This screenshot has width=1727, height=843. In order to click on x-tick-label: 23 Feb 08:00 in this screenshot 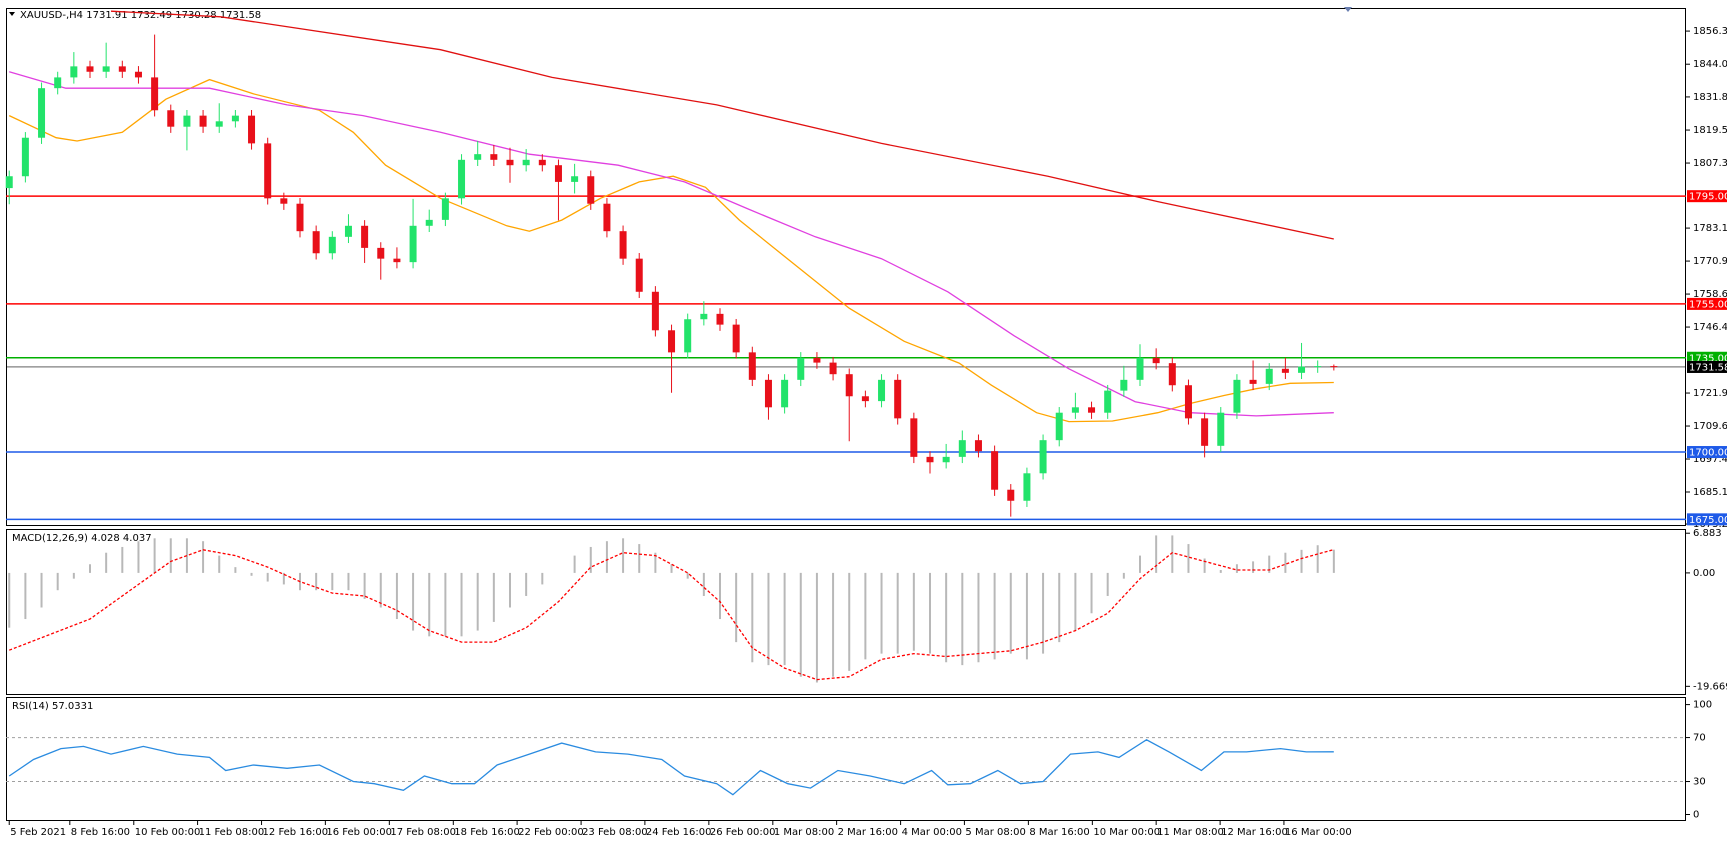, I will do `click(615, 832)`.